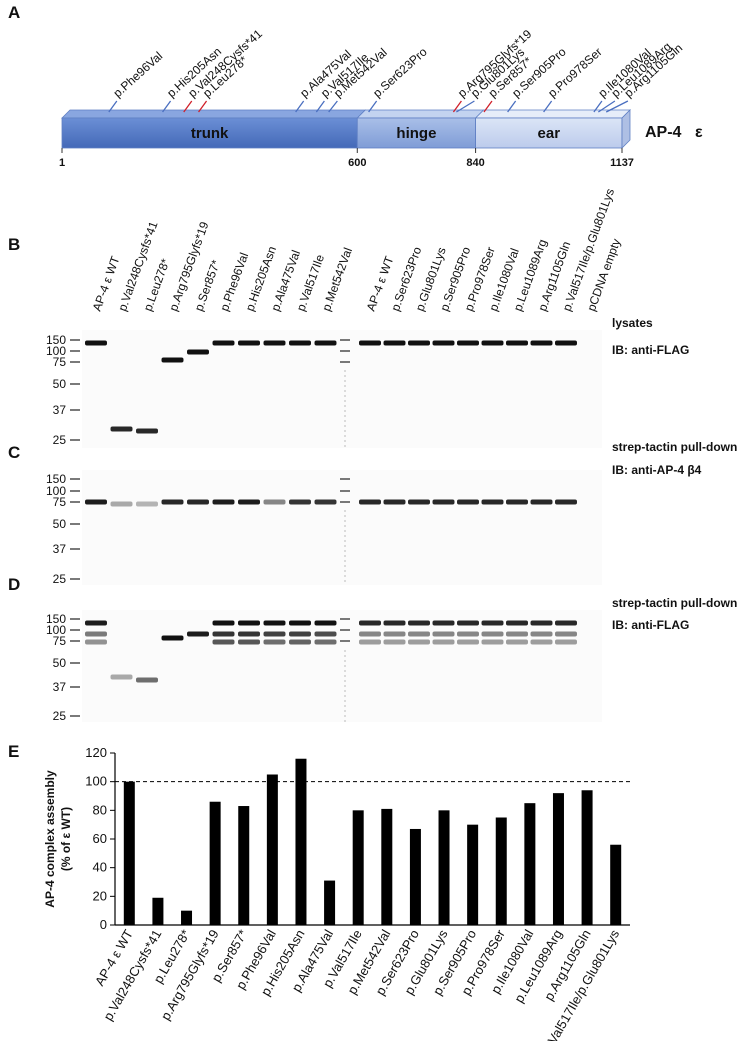  I want to click on marker-label: 75, so click(60, 641).